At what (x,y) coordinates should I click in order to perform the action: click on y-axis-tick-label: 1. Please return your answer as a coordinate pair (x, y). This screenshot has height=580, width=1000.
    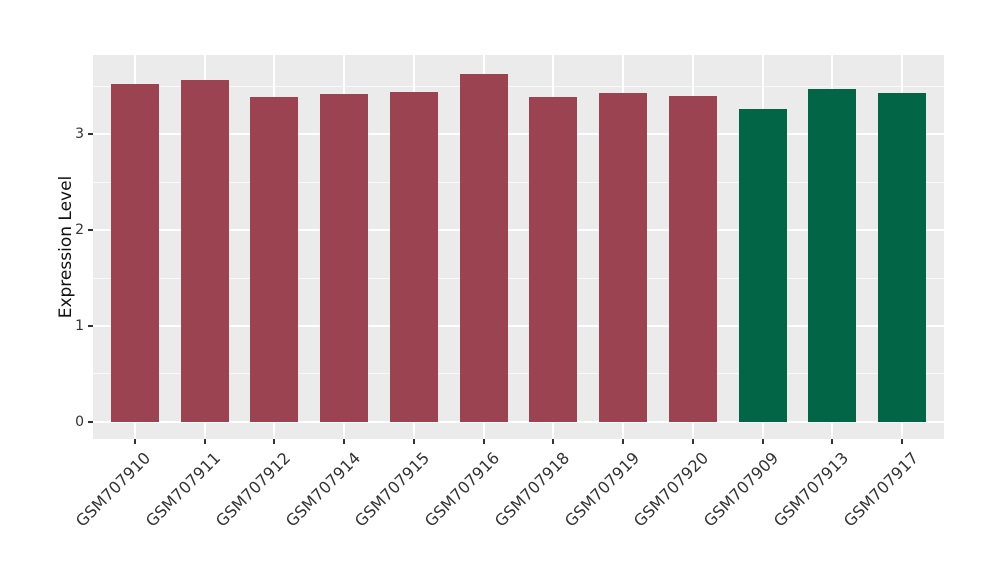
    Looking at the image, I should click on (79, 326).